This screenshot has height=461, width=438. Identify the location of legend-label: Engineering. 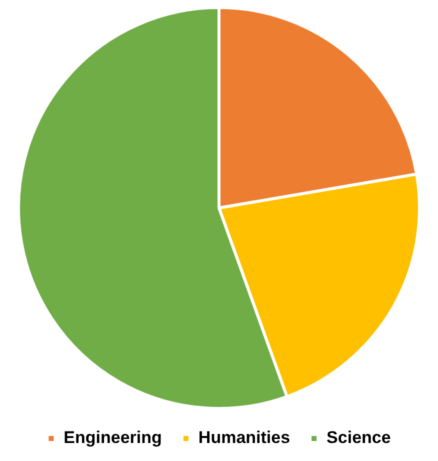
(113, 438).